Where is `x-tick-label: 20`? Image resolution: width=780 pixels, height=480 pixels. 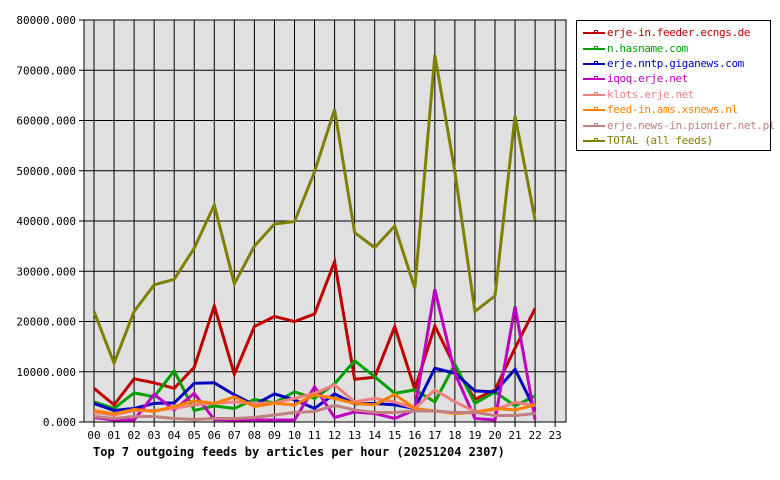 x-tick-label: 20 is located at coordinates (494, 435).